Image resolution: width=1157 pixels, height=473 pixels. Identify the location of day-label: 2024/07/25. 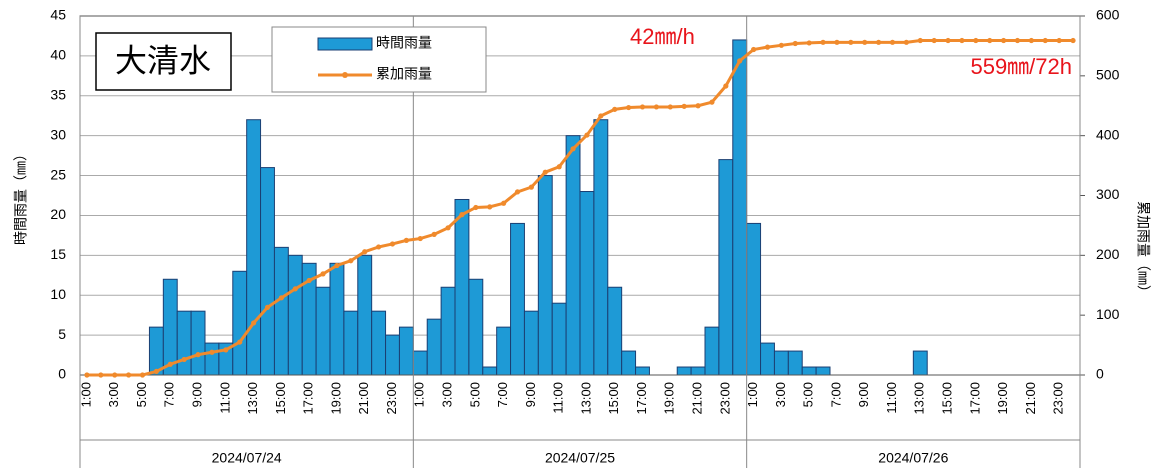
(580, 458).